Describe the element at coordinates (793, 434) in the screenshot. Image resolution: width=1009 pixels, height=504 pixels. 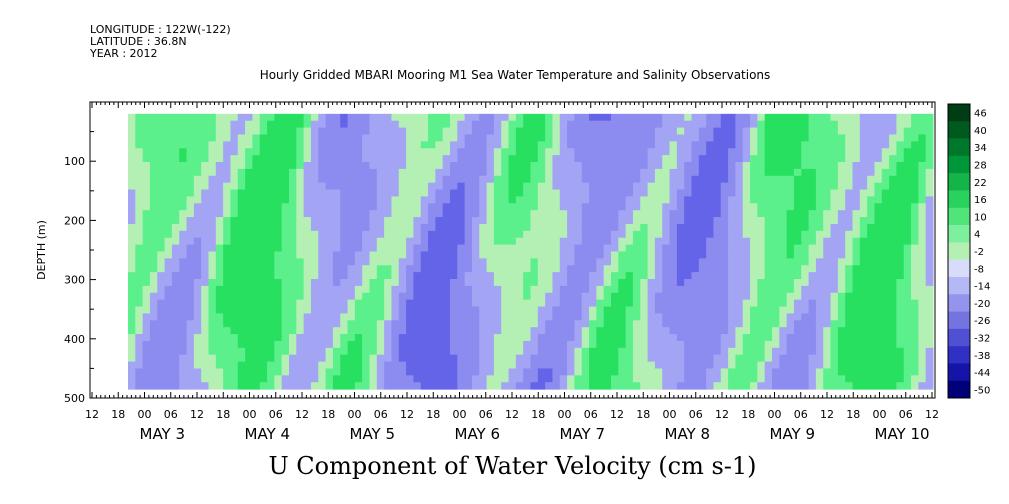
I see `x-day-label: MAY 9` at that location.